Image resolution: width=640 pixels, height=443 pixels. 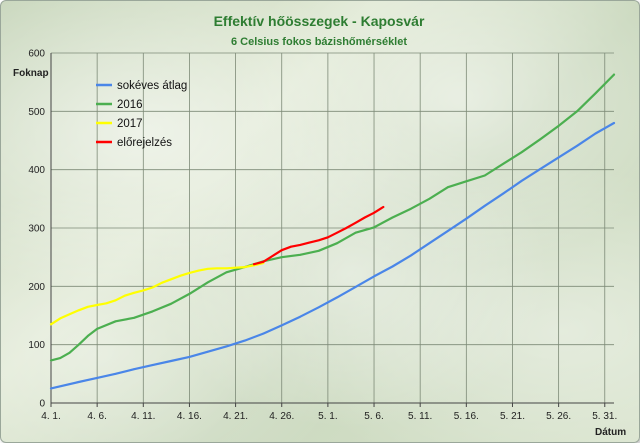 What do you see at coordinates (36, 229) in the screenshot?
I see `y-tick-label: 300` at bounding box center [36, 229].